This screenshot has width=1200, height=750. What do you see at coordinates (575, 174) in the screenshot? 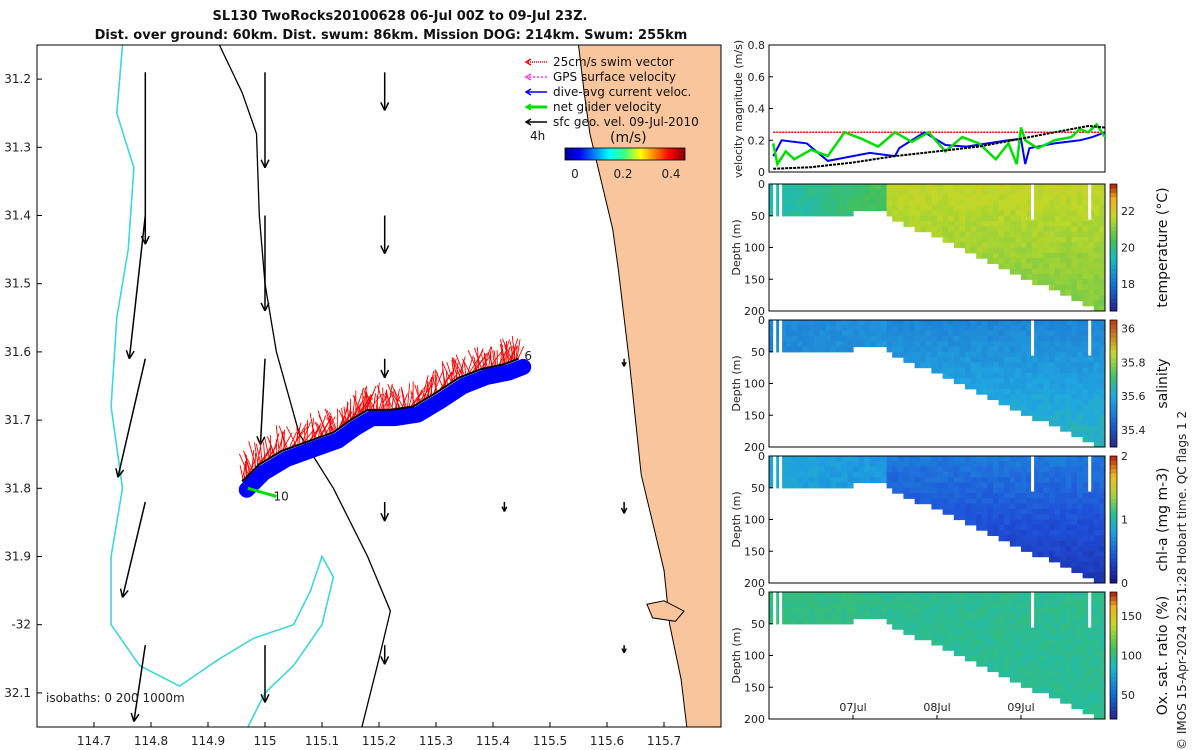
I see `colorbar-tick-label: 0` at bounding box center [575, 174].